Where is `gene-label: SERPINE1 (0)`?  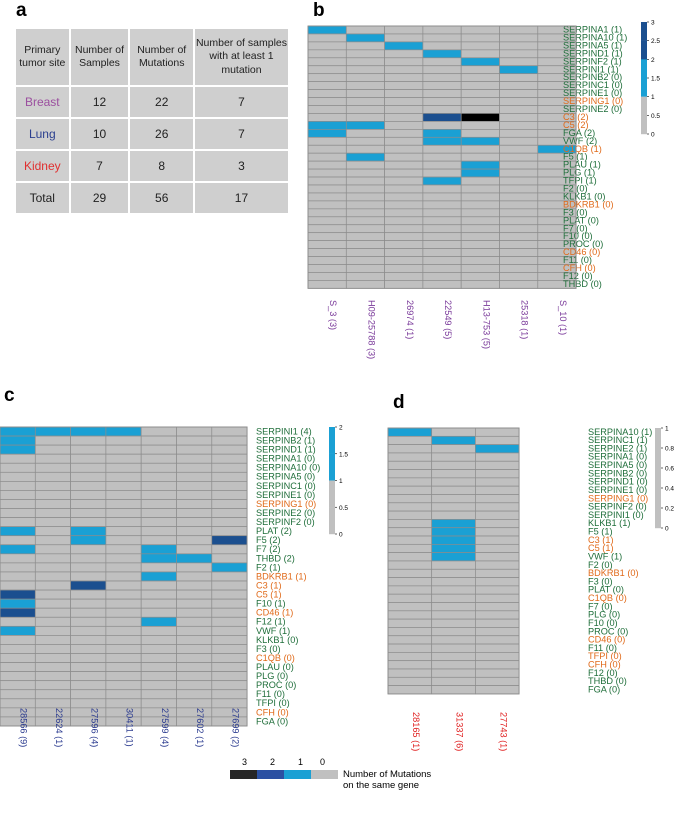 gene-label: SERPINE1 (0) is located at coordinates (617, 490).